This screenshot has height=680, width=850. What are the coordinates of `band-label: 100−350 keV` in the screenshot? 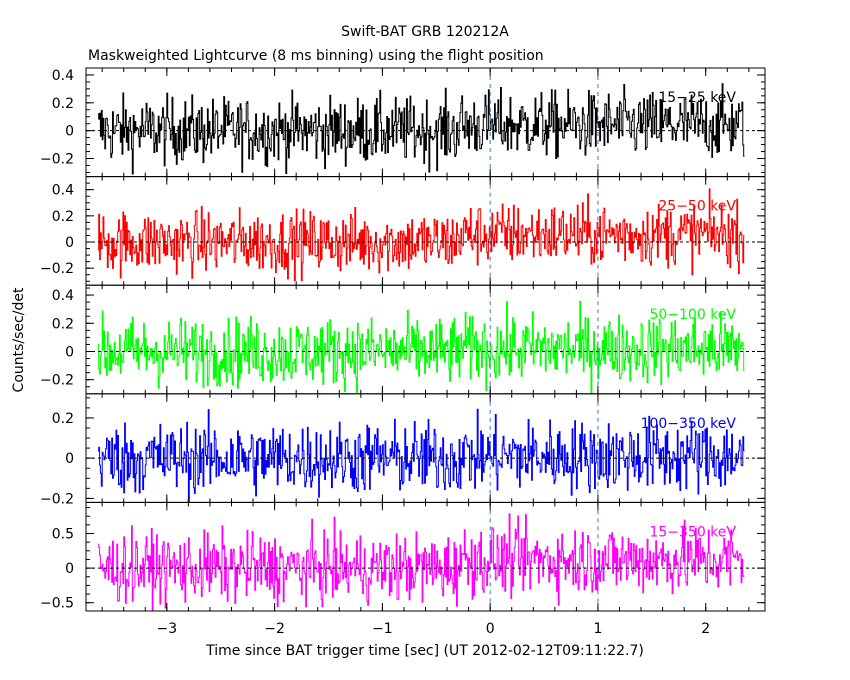 It's located at (689, 424).